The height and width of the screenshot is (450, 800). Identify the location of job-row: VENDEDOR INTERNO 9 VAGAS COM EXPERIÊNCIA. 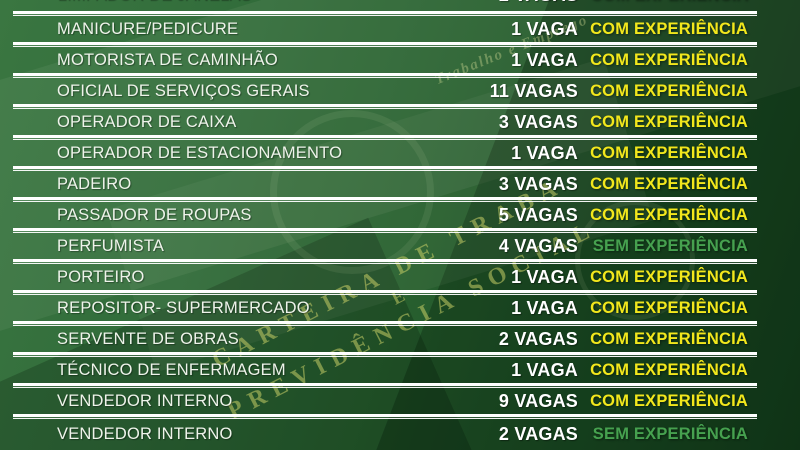
(400, 401).